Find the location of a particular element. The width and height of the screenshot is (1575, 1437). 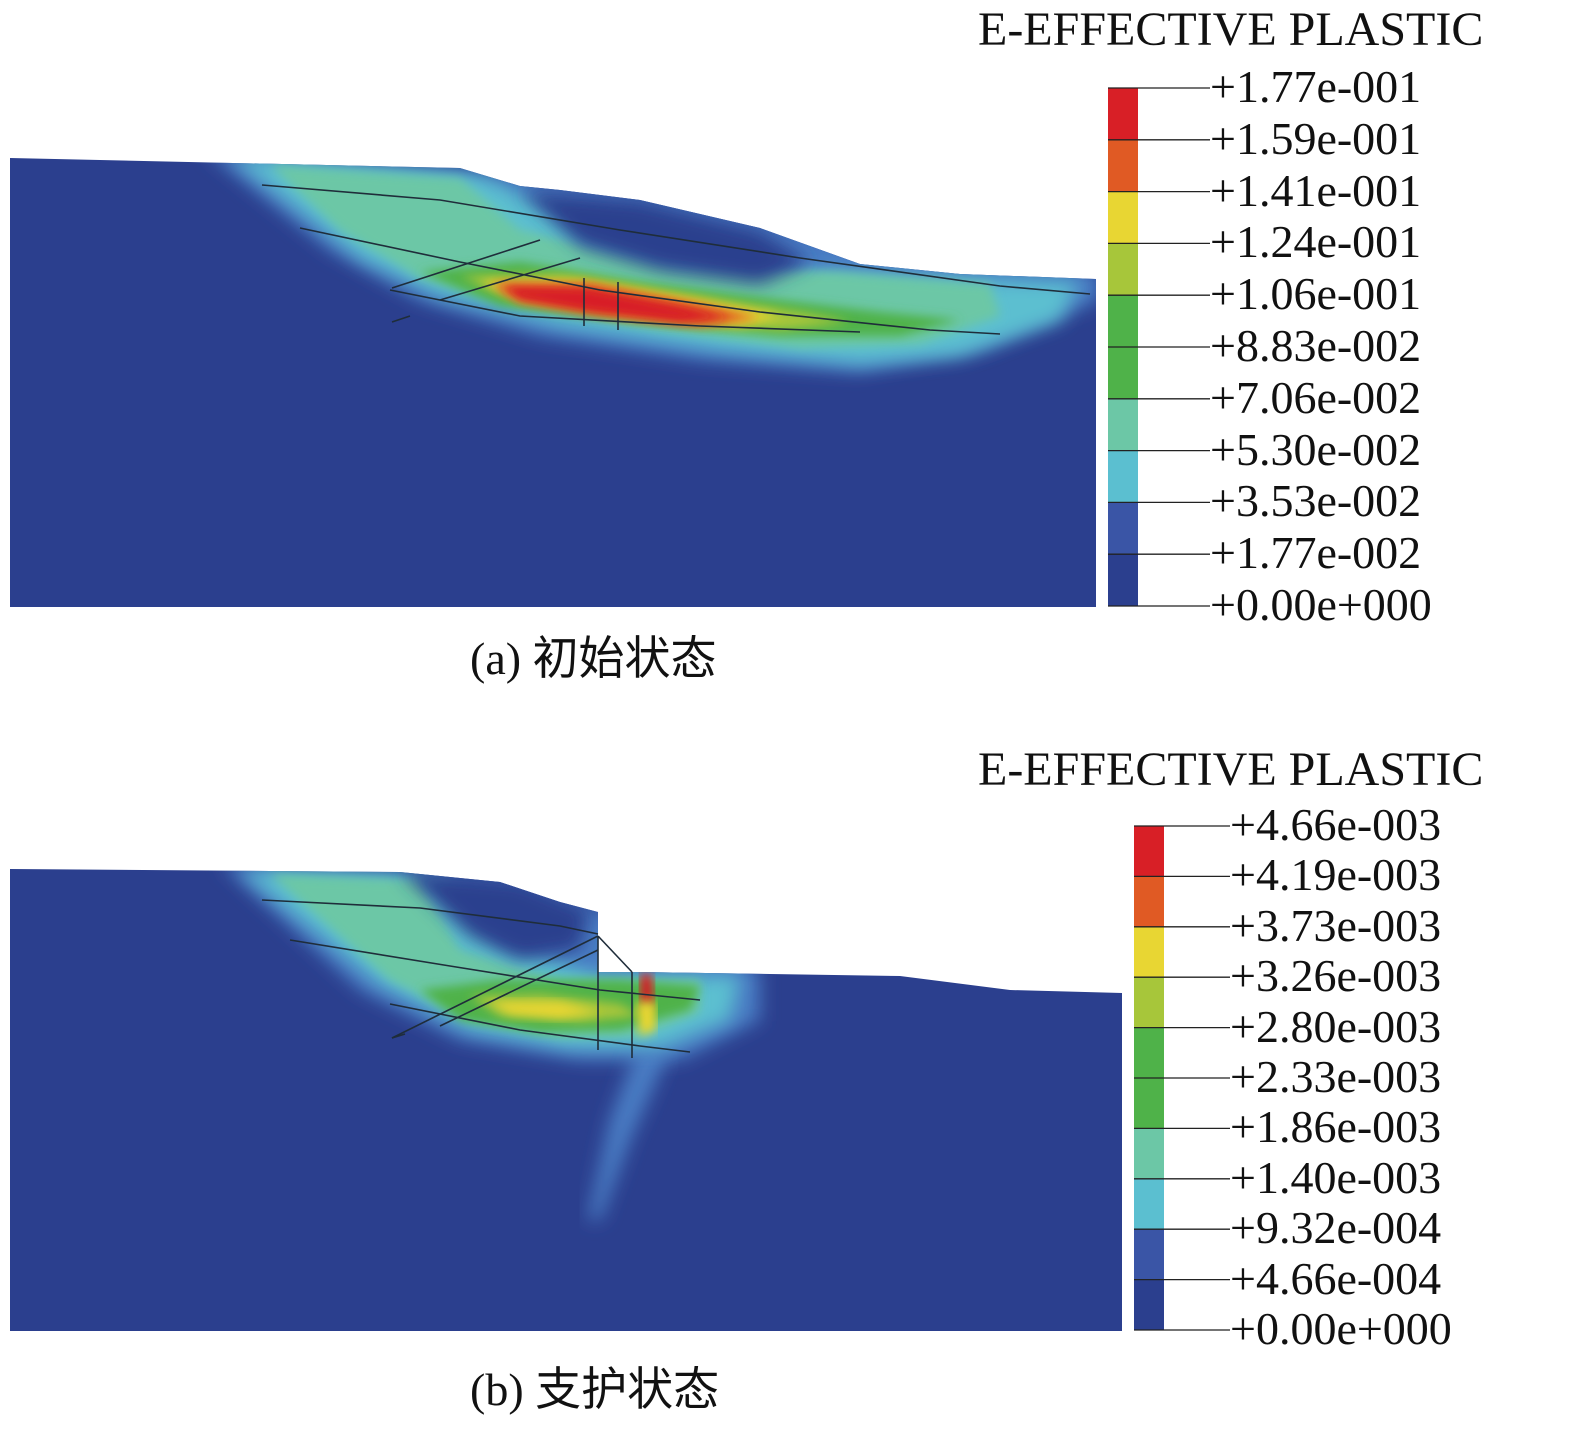

zone-tail-b is located at coordinates (629, 1130).